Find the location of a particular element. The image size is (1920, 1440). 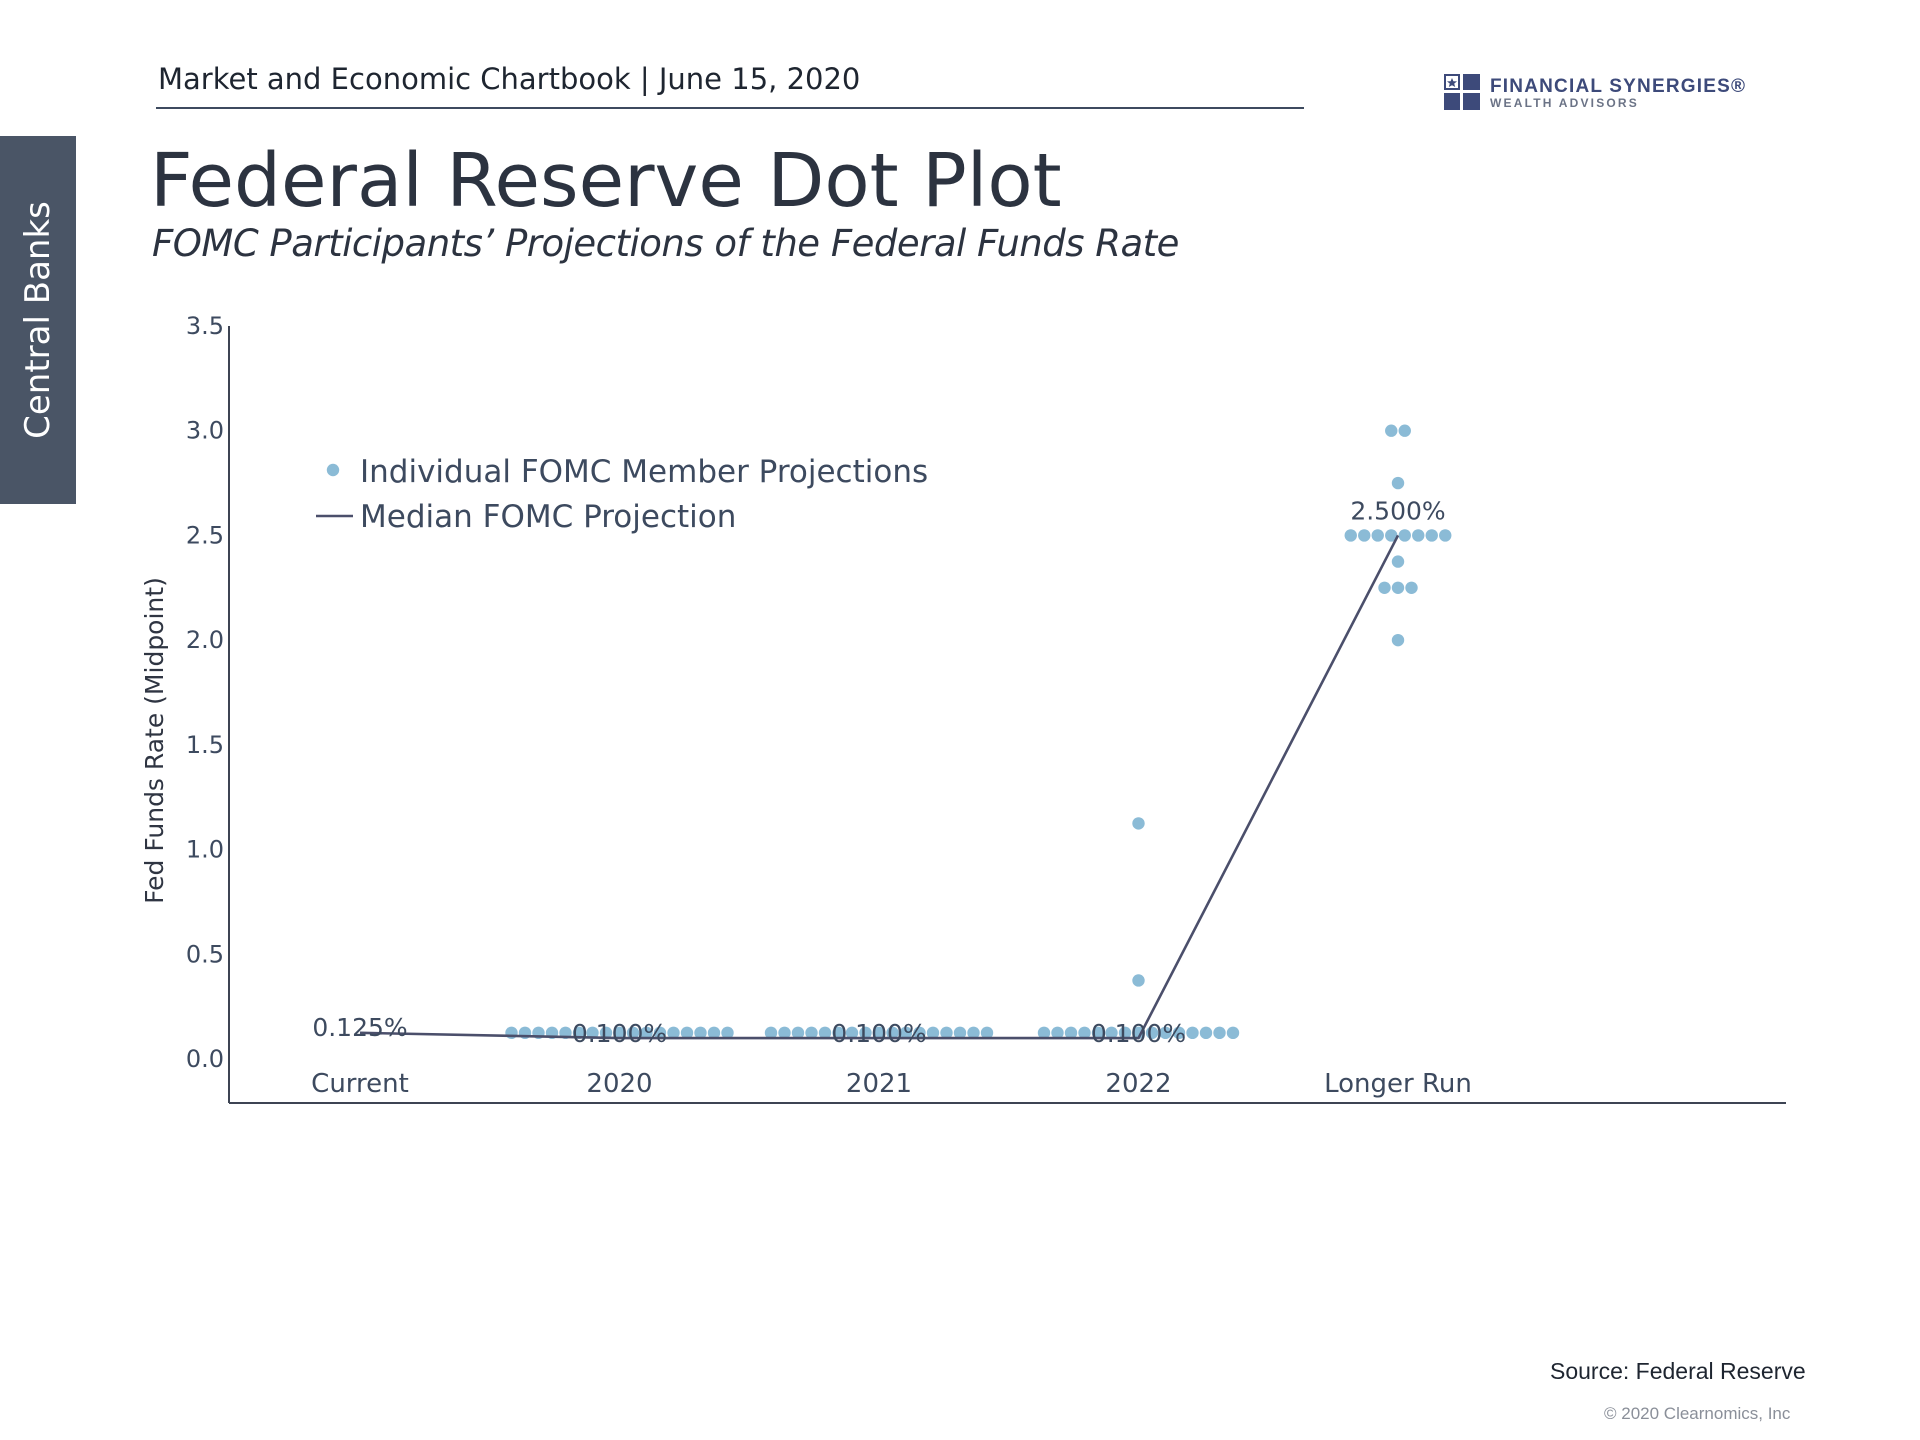

y-axis-title: Fed Funds Rate (Midpoint) is located at coordinates (154, 740).